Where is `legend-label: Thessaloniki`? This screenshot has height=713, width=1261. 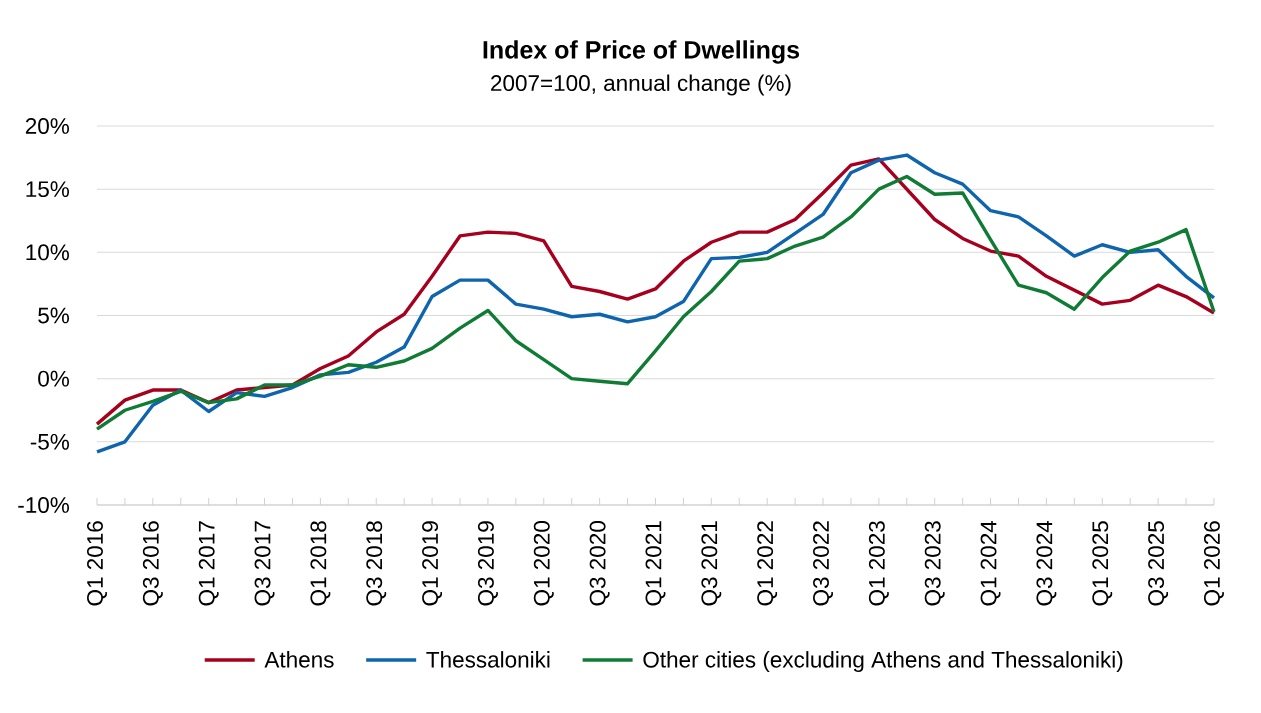
legend-label: Thessaloniki is located at coordinates (488, 659).